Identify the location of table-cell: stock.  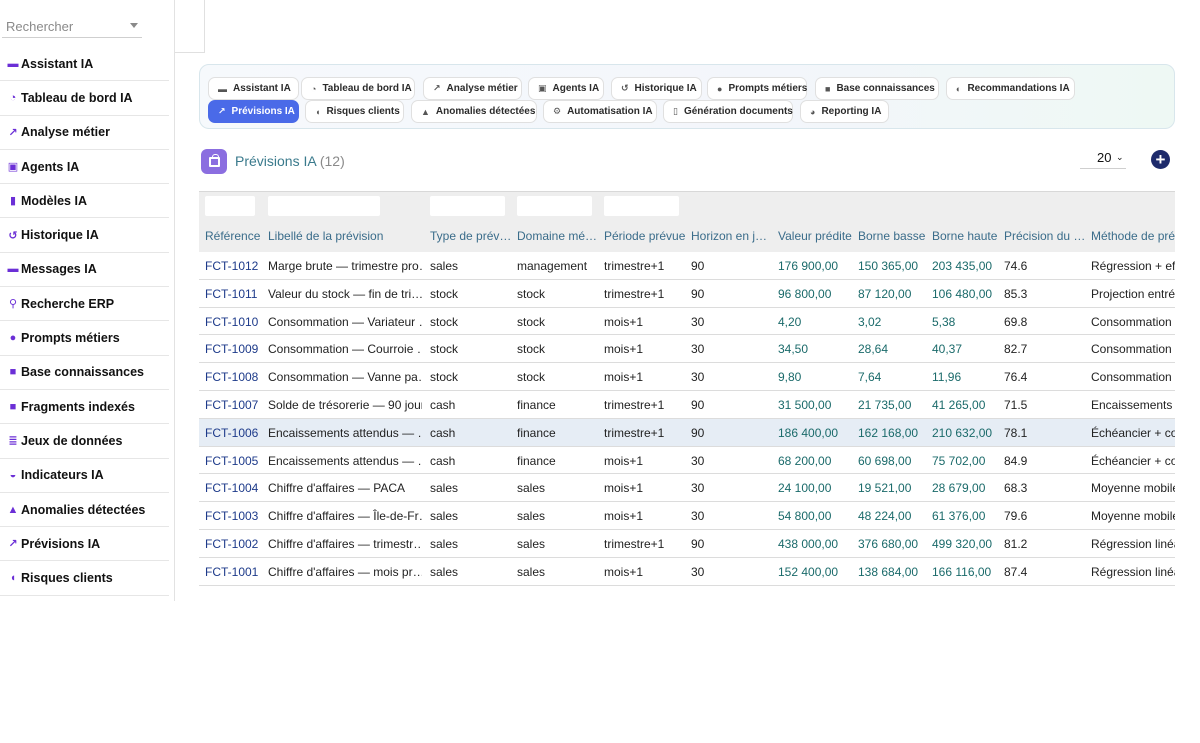
(444, 377).